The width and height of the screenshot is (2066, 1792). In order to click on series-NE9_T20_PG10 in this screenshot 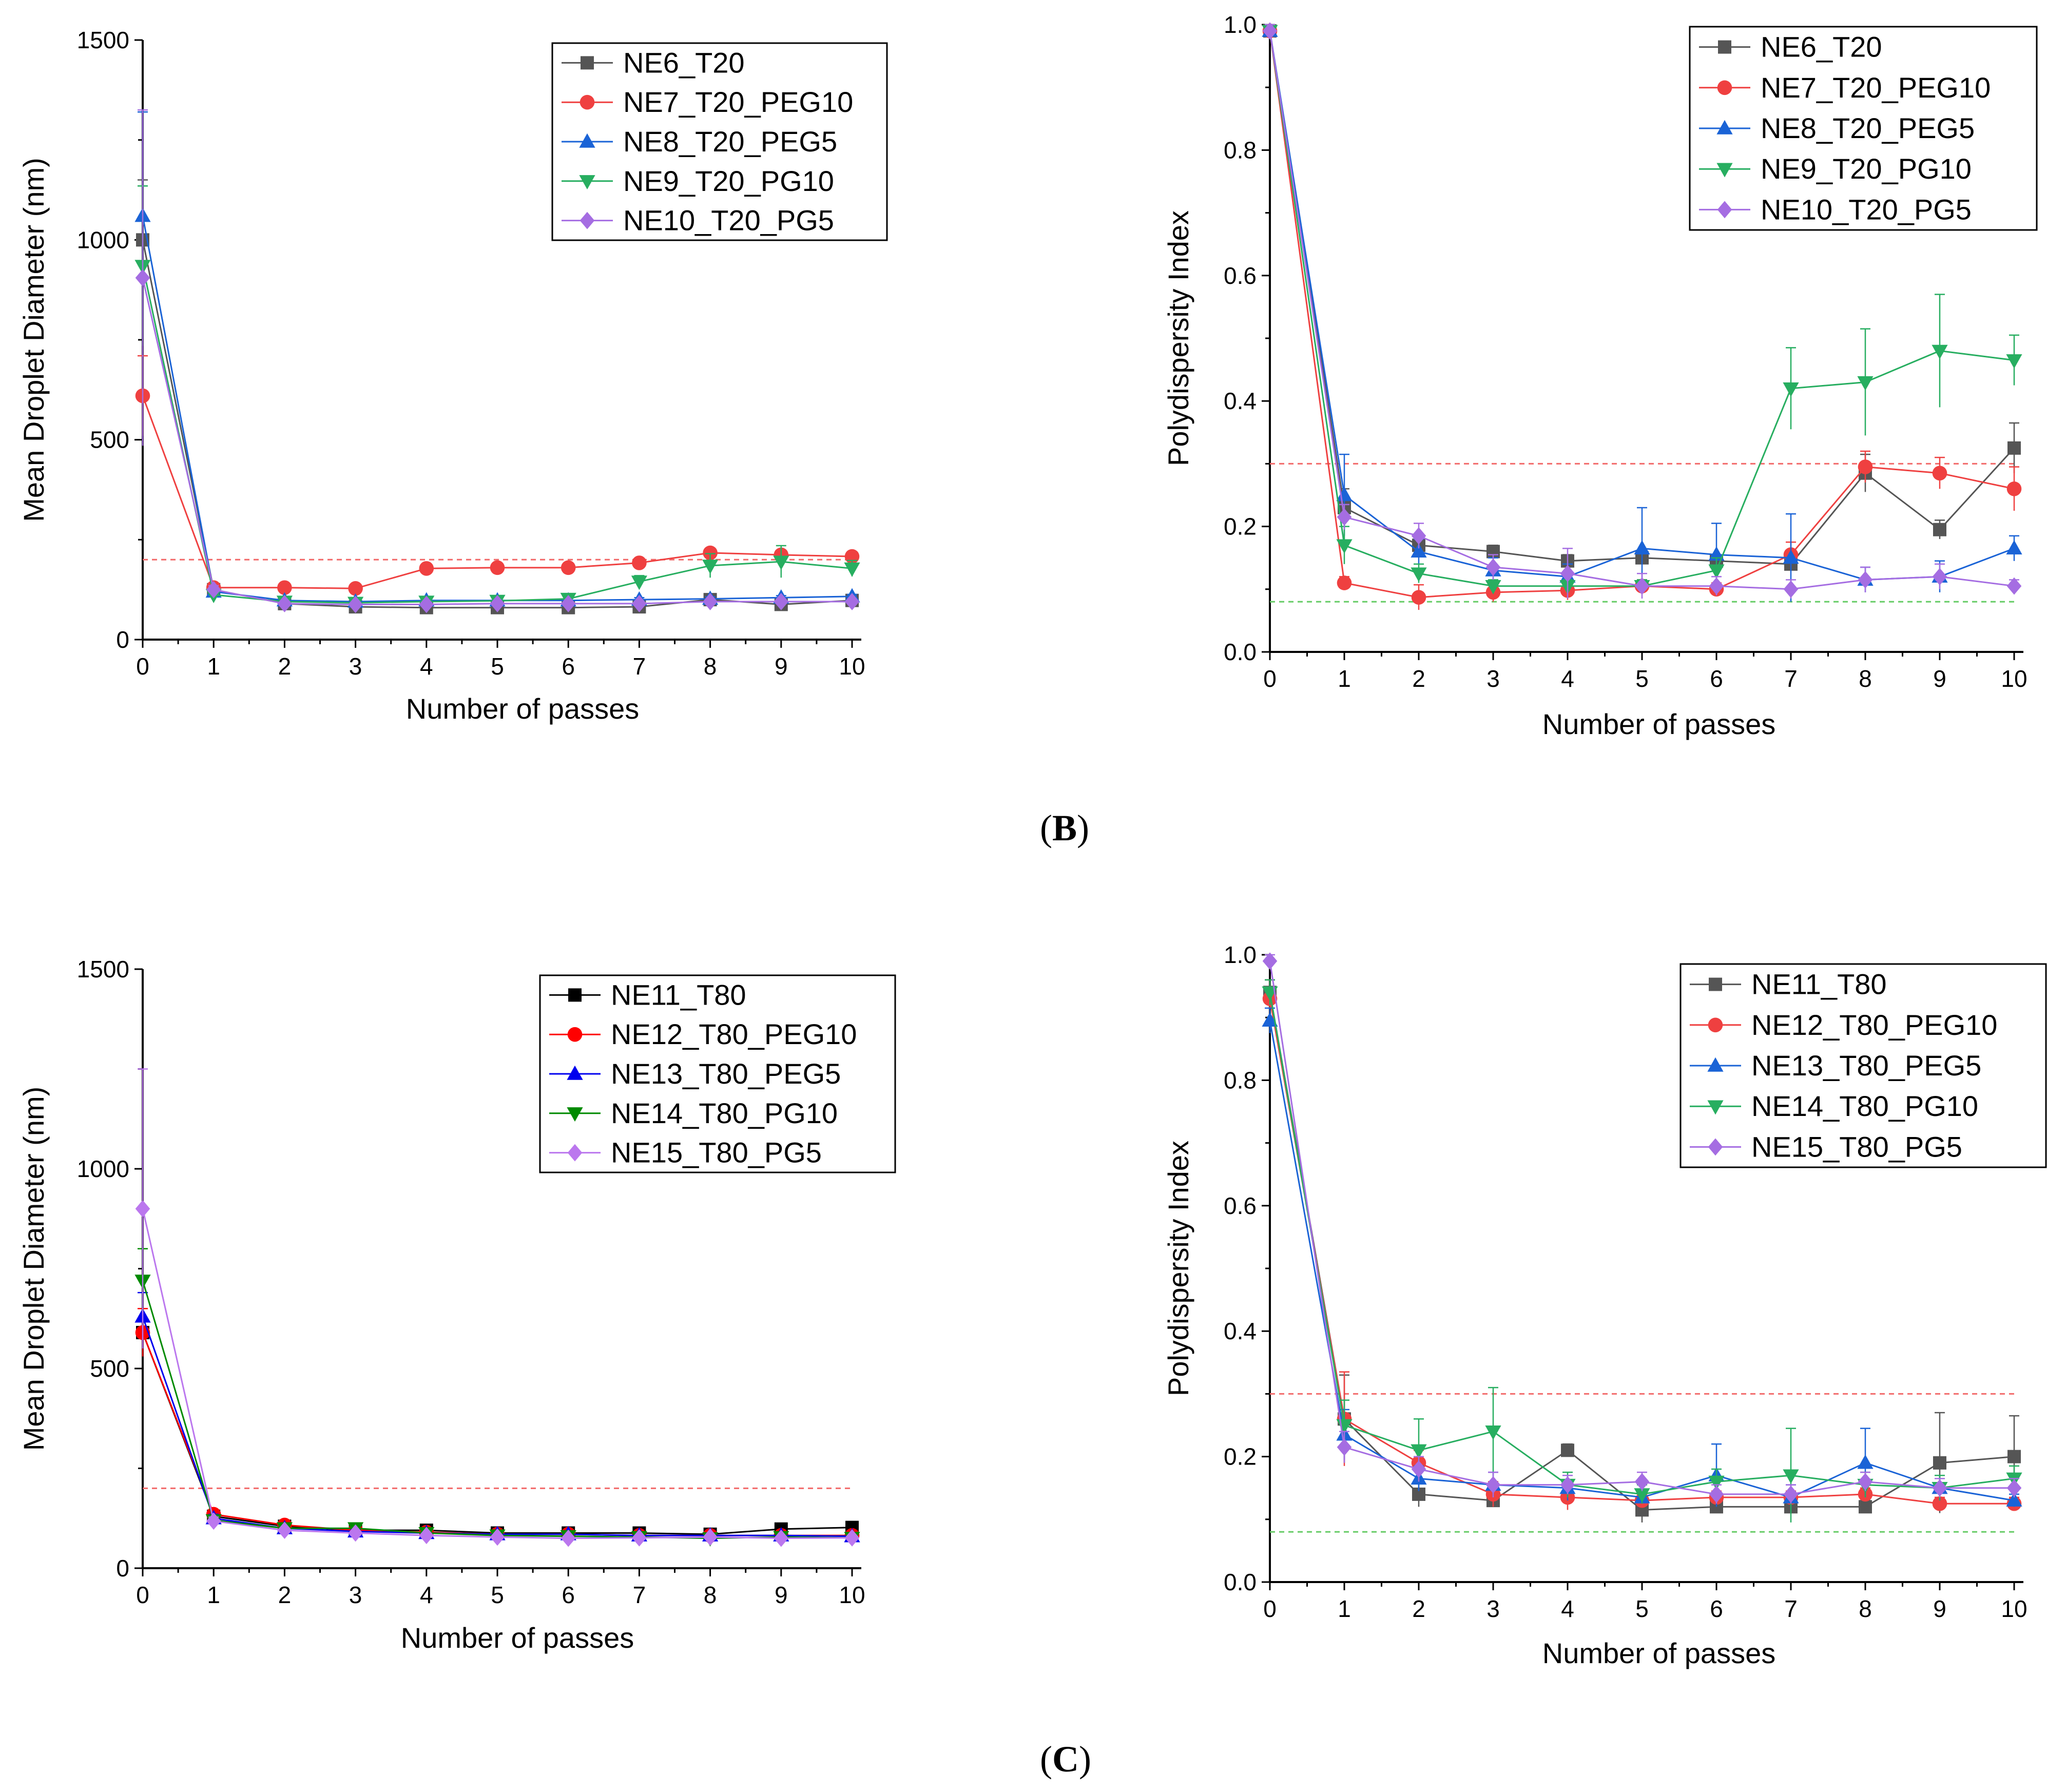, I will do `click(497, 398)`.